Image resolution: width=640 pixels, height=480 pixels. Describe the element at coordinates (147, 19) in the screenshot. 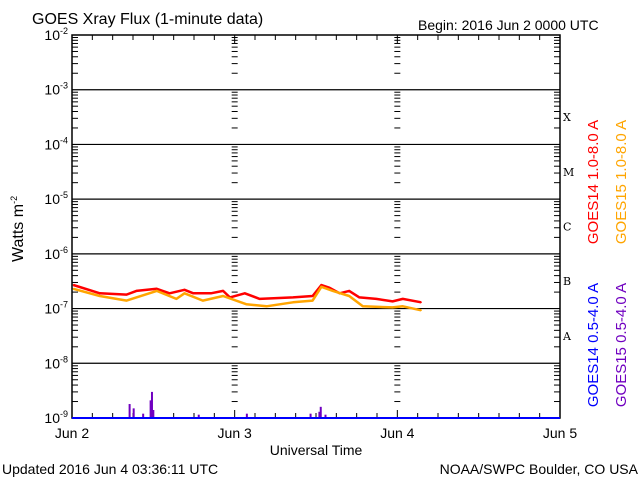

I see `chart-title: GOES Xray Flux (1-minute data)` at that location.